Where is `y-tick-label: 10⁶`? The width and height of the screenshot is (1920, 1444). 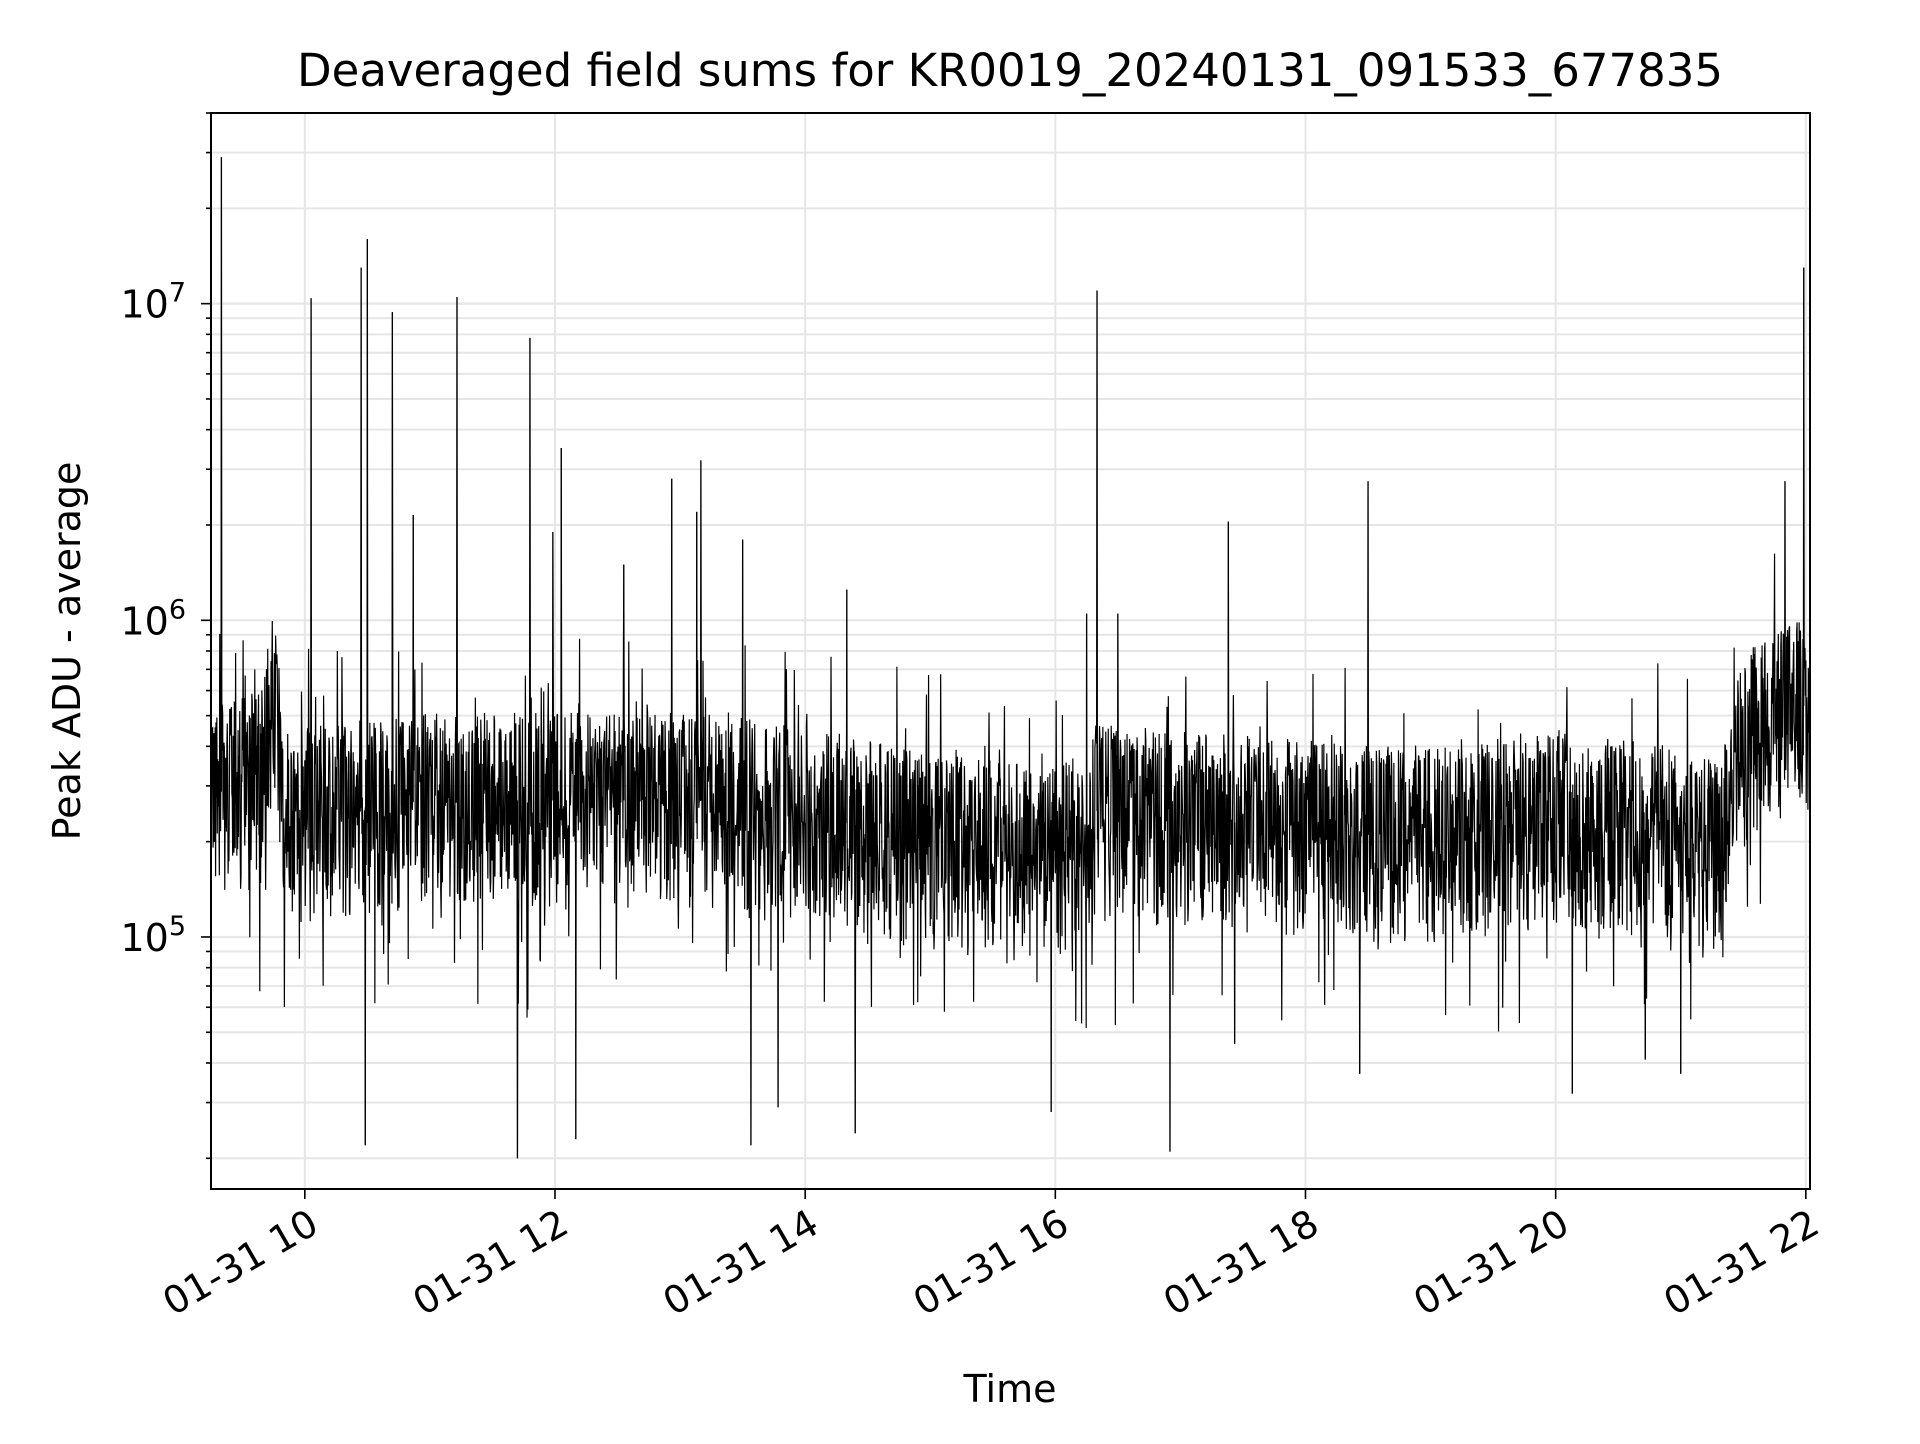
y-tick-label: 10⁶ is located at coordinates (153, 618).